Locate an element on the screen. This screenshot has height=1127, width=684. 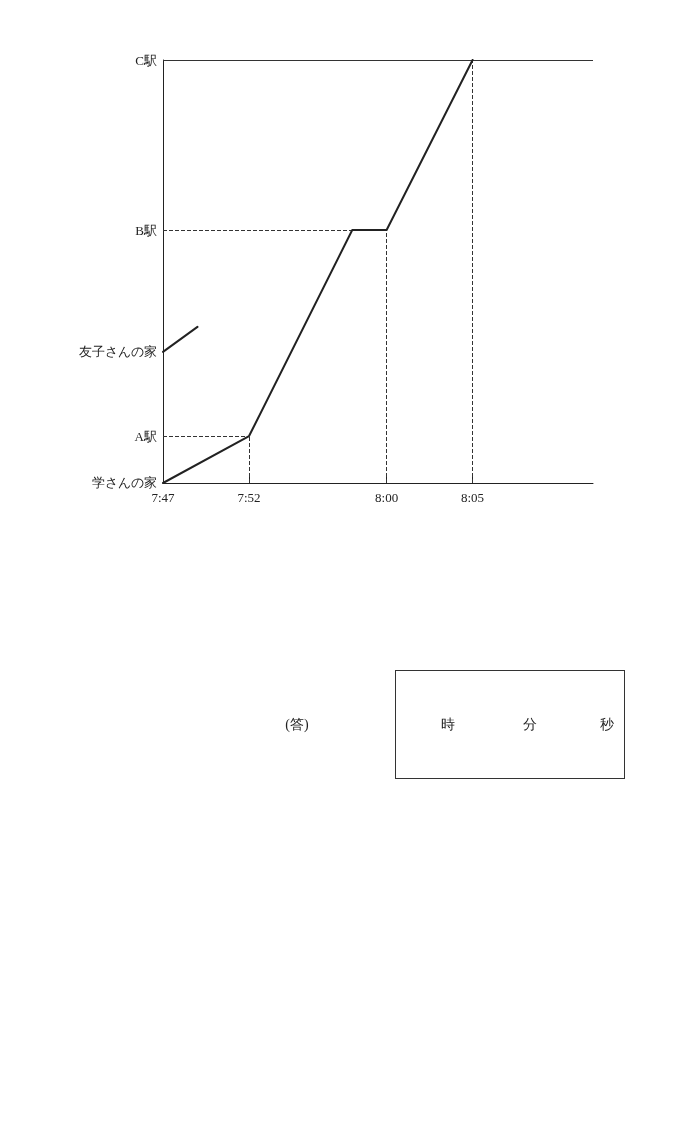
annotation: 学さんの家 is located at coordinates (124, 483).